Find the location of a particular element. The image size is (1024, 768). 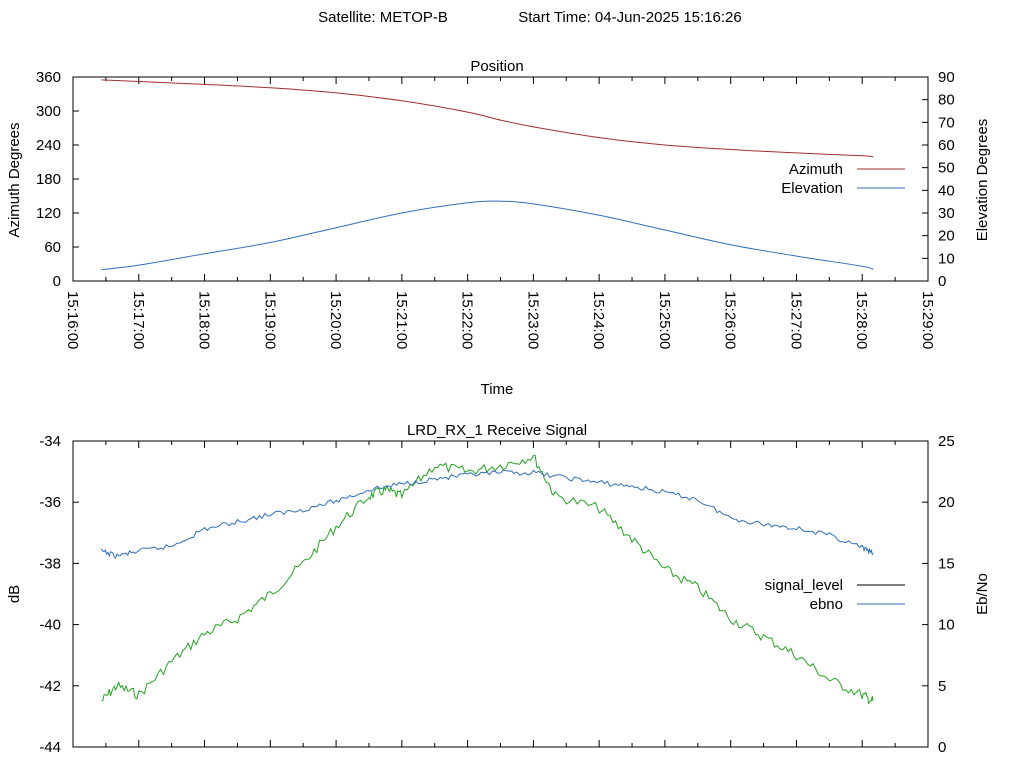

x-tick-label: 15:27:00 is located at coordinates (795, 320).